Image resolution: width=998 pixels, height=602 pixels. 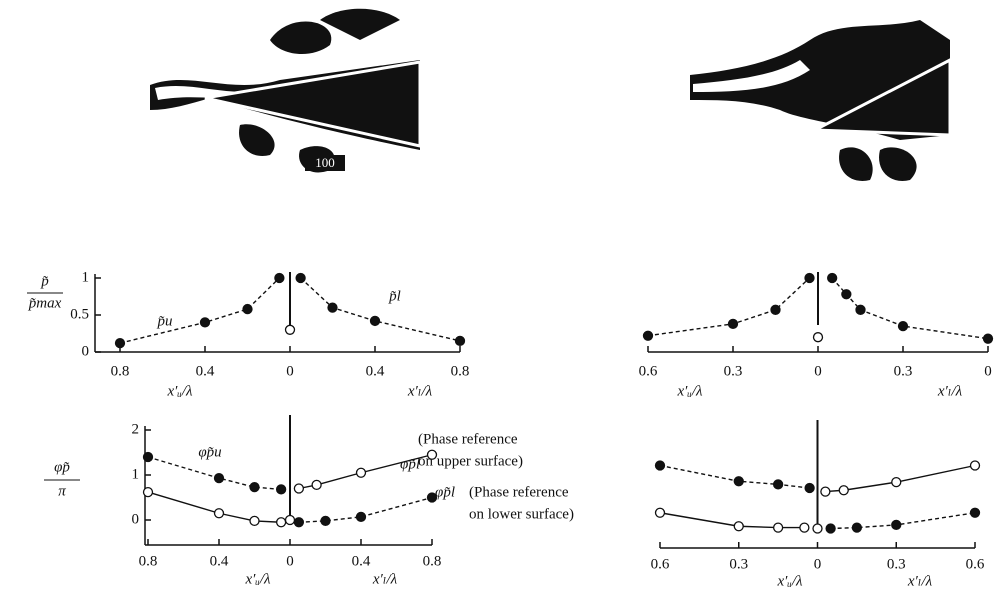 What do you see at coordinates (62, 467) in the screenshot?
I see `y-label-num: φp̃` at bounding box center [62, 467].